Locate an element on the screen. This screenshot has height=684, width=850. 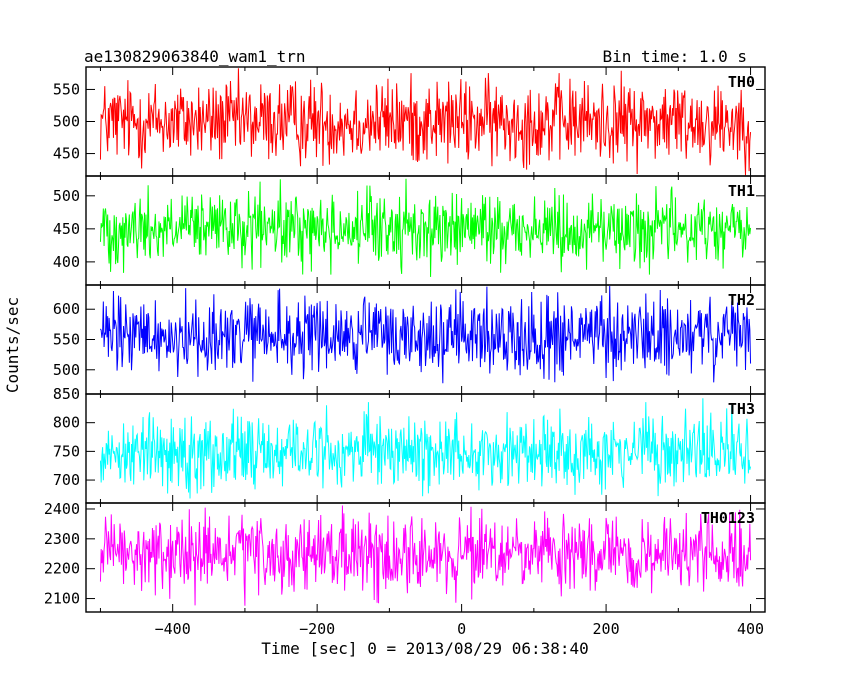
y-tick-label: 700 is located at coordinates (66, 480).